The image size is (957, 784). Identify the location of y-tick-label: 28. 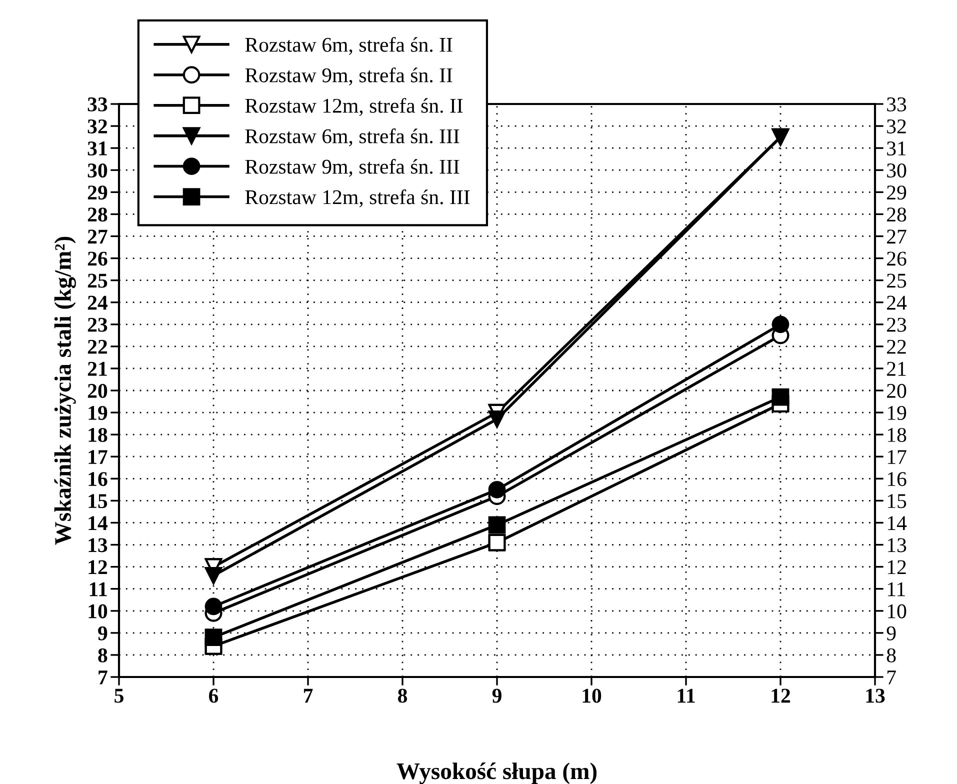
(98, 215).